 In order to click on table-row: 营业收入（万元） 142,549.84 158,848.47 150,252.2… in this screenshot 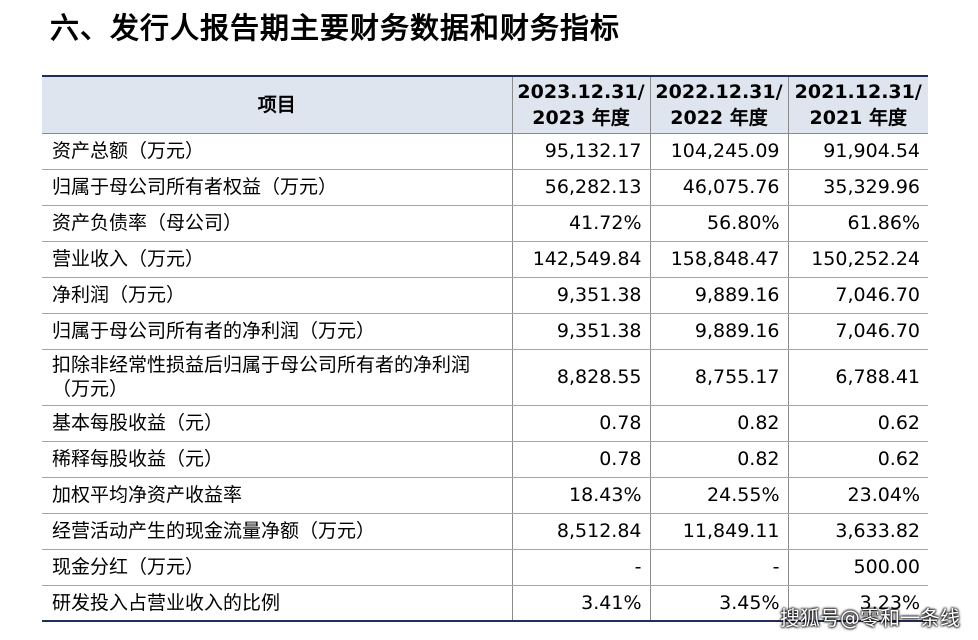, I will do `click(485, 259)`.